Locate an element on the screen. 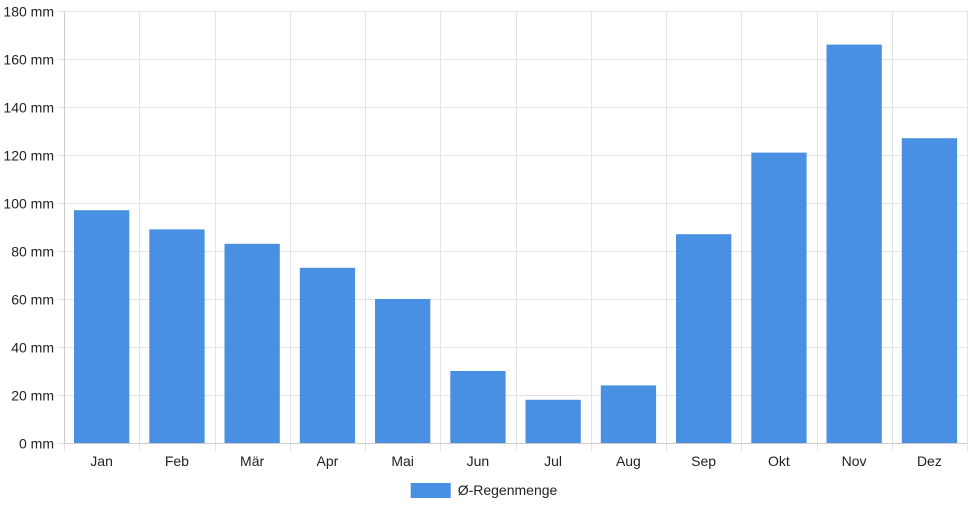 This screenshot has height=508, width=968. x-tick-label: Okt is located at coordinates (779, 461).